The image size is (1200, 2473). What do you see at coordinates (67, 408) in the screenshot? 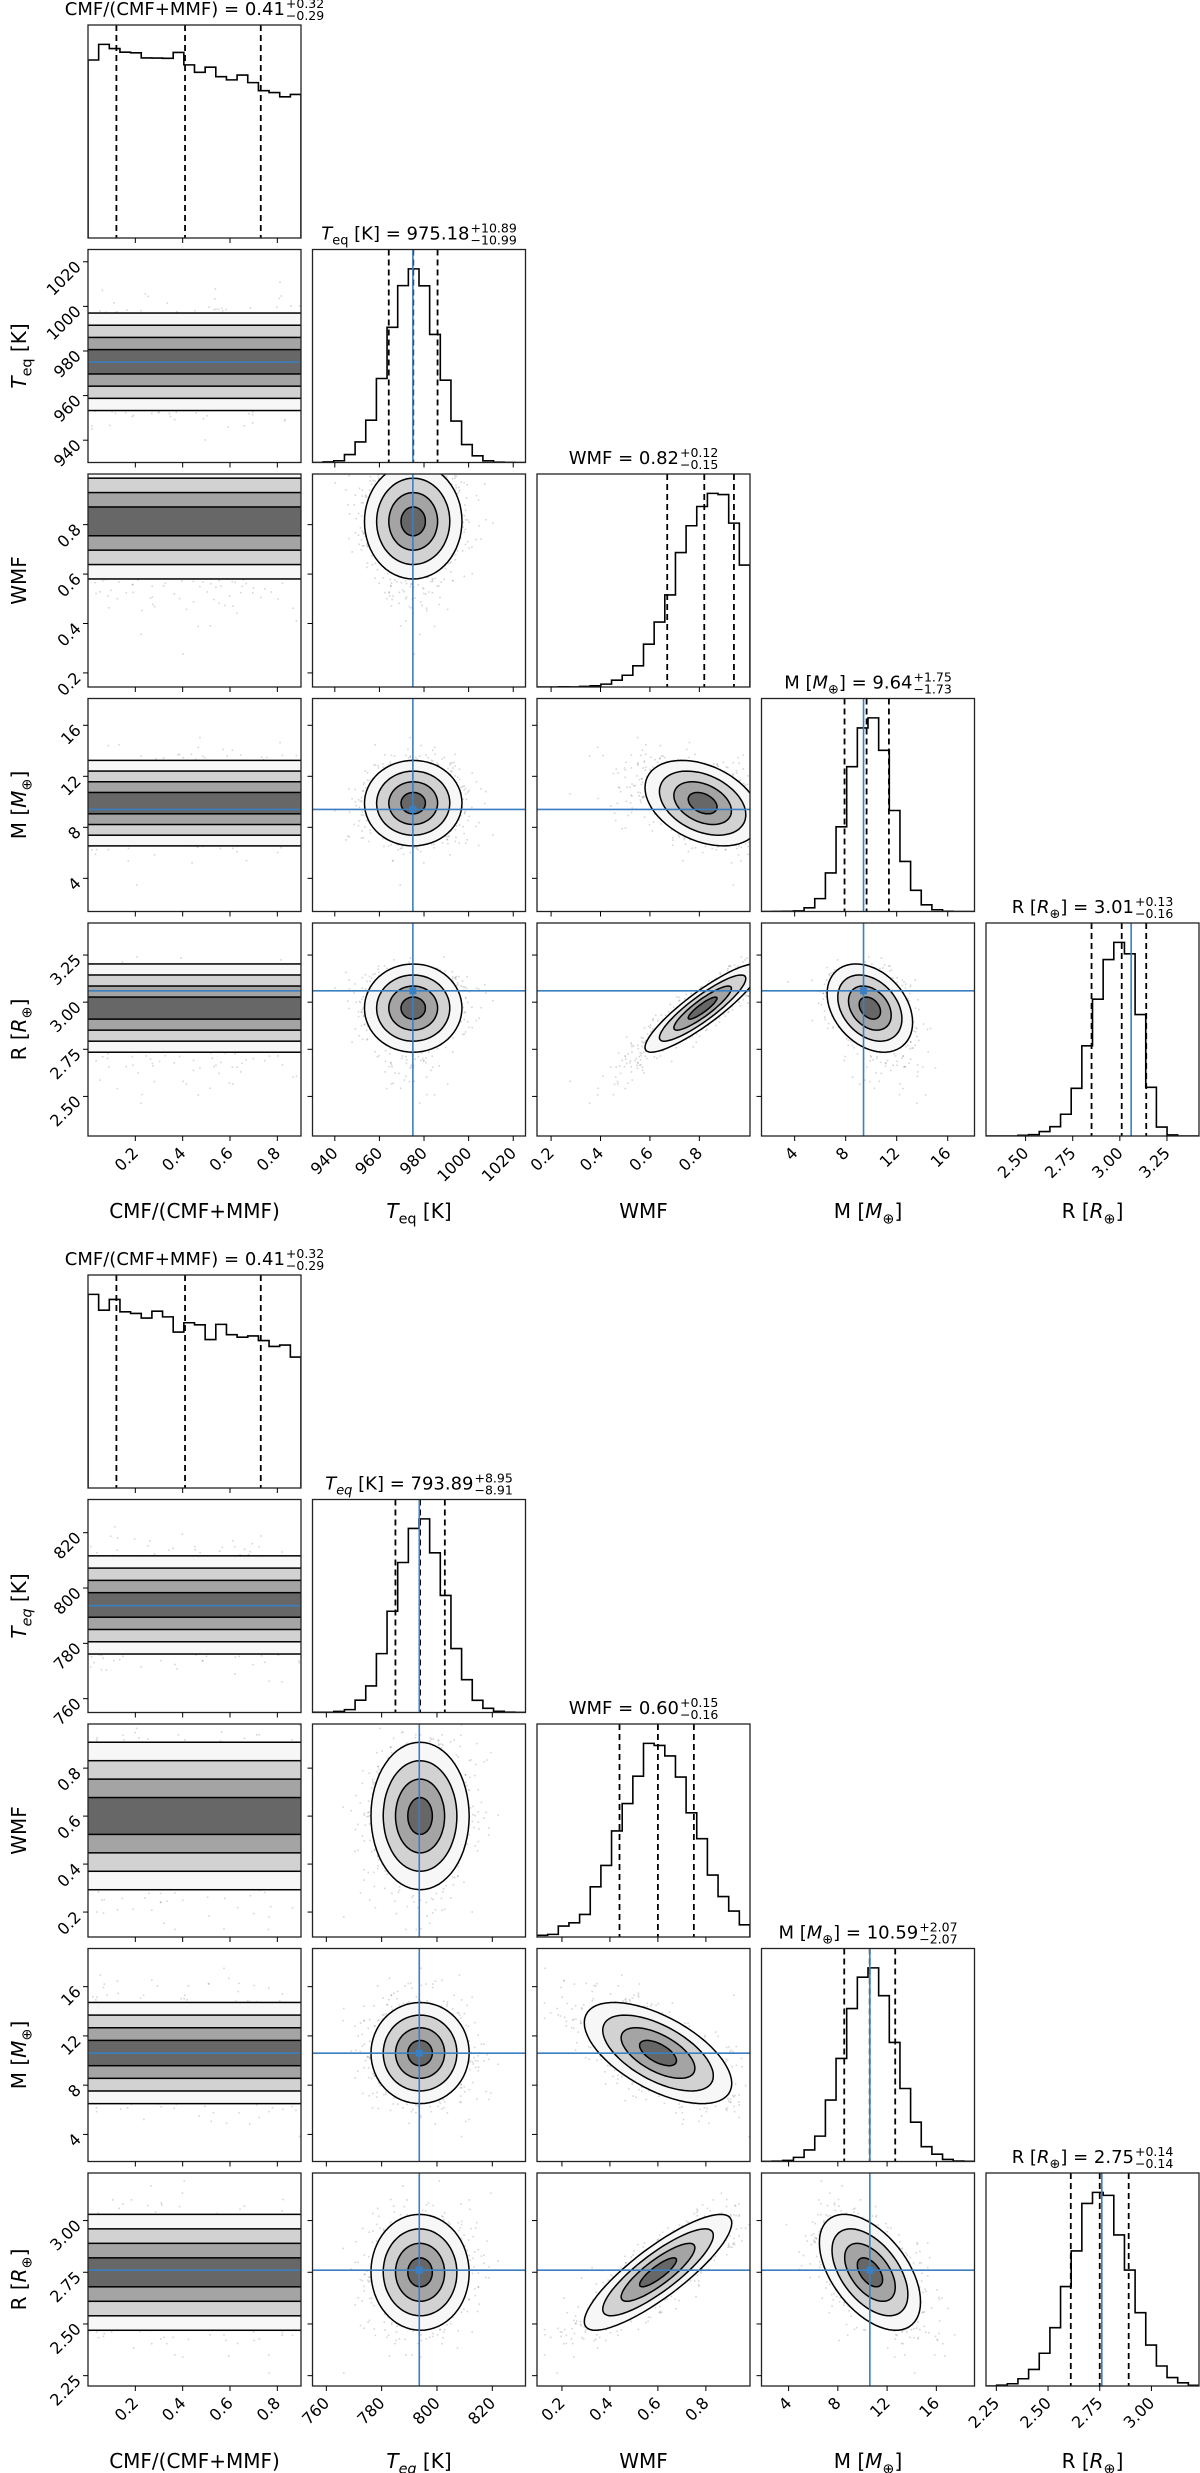
I see `y-tick-label: 960` at bounding box center [67, 408].